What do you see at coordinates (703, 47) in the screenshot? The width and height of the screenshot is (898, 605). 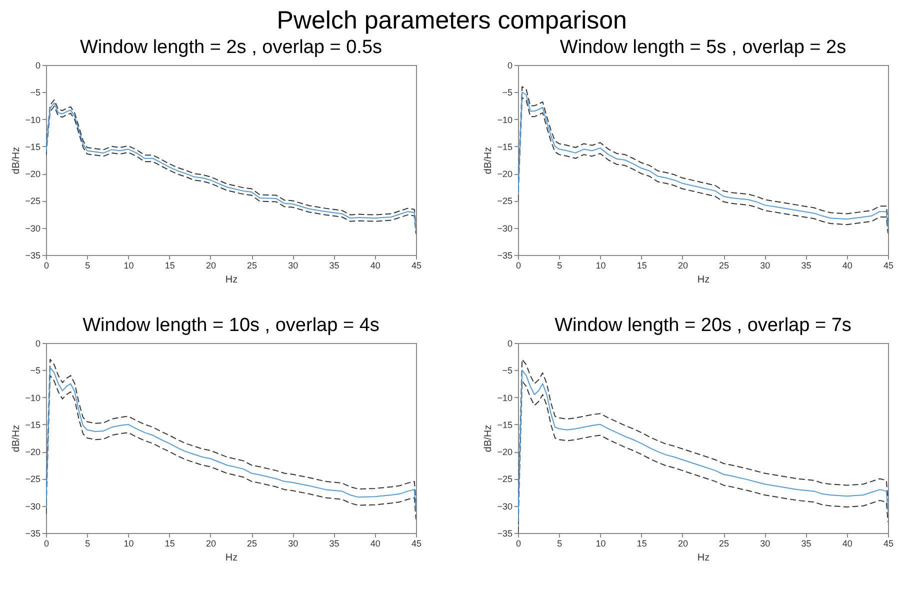 I see `chart-title: Window length = 5s , overlap = 2s` at bounding box center [703, 47].